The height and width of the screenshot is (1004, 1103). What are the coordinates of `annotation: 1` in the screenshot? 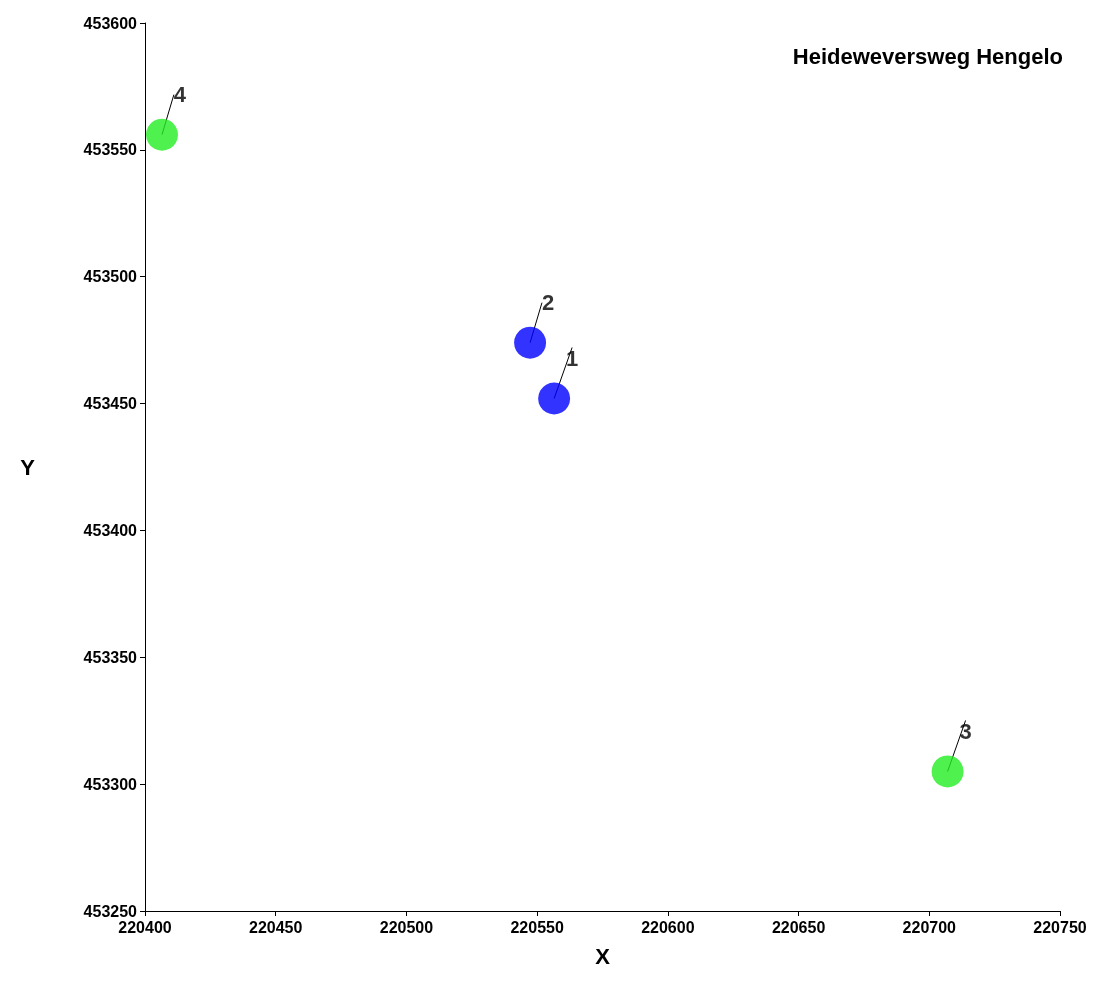 It's located at (572, 358).